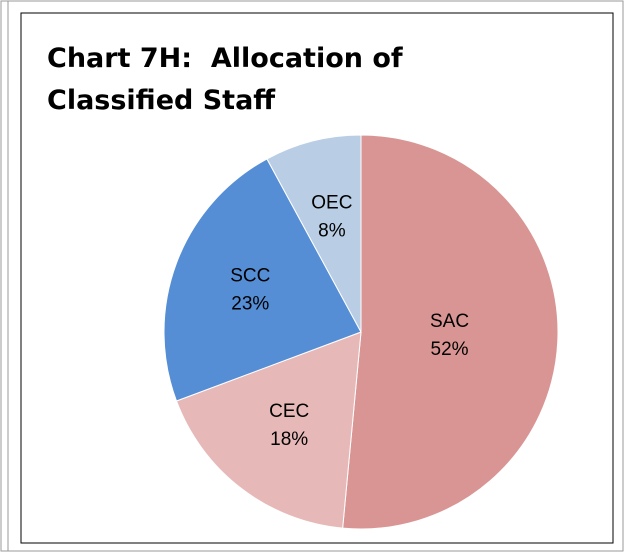 The image size is (624, 552). Describe the element at coordinates (250, 276) in the screenshot. I see `slice-category-label: SCC` at that location.